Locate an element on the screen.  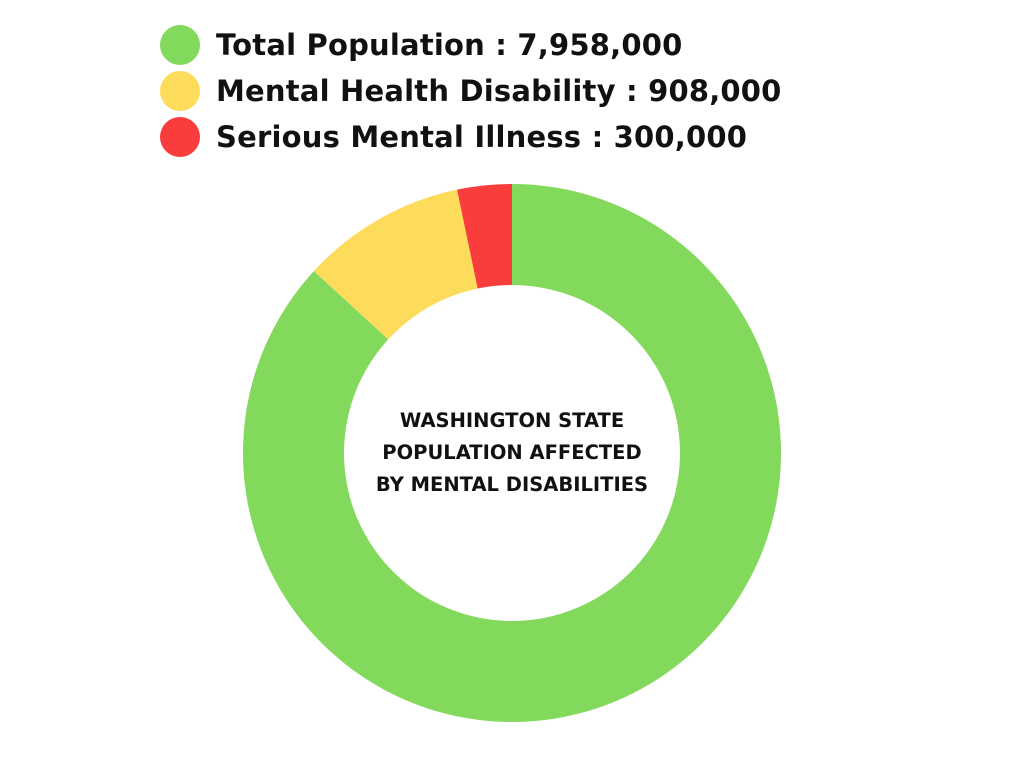
legend-label-serious-mental-illness: Serious Mental Illness : 300,000 is located at coordinates (481, 137).